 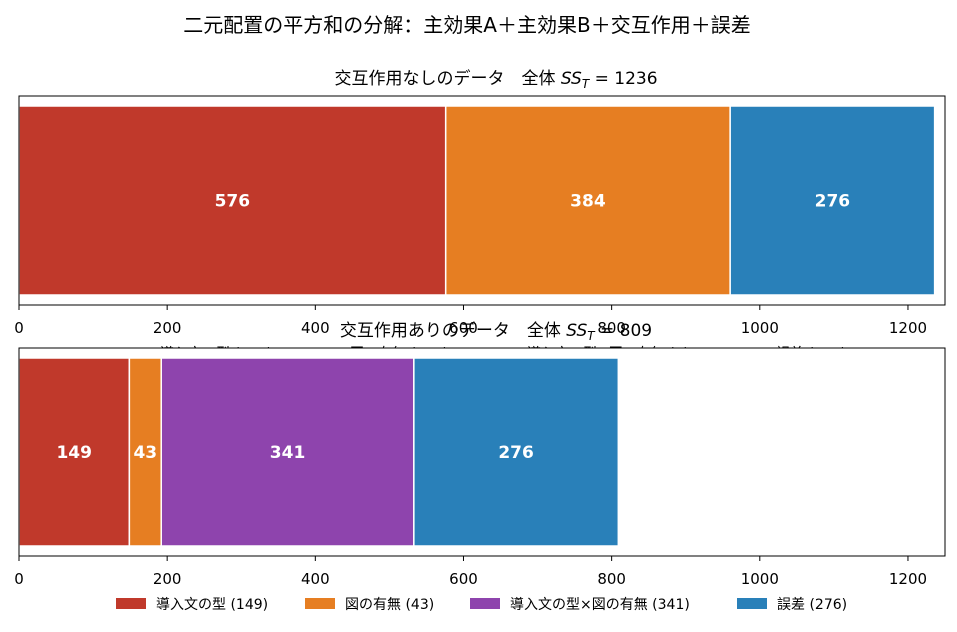 I want to click on legend-label: 導入文の型×図の有無 (341), so click(x=600, y=605).